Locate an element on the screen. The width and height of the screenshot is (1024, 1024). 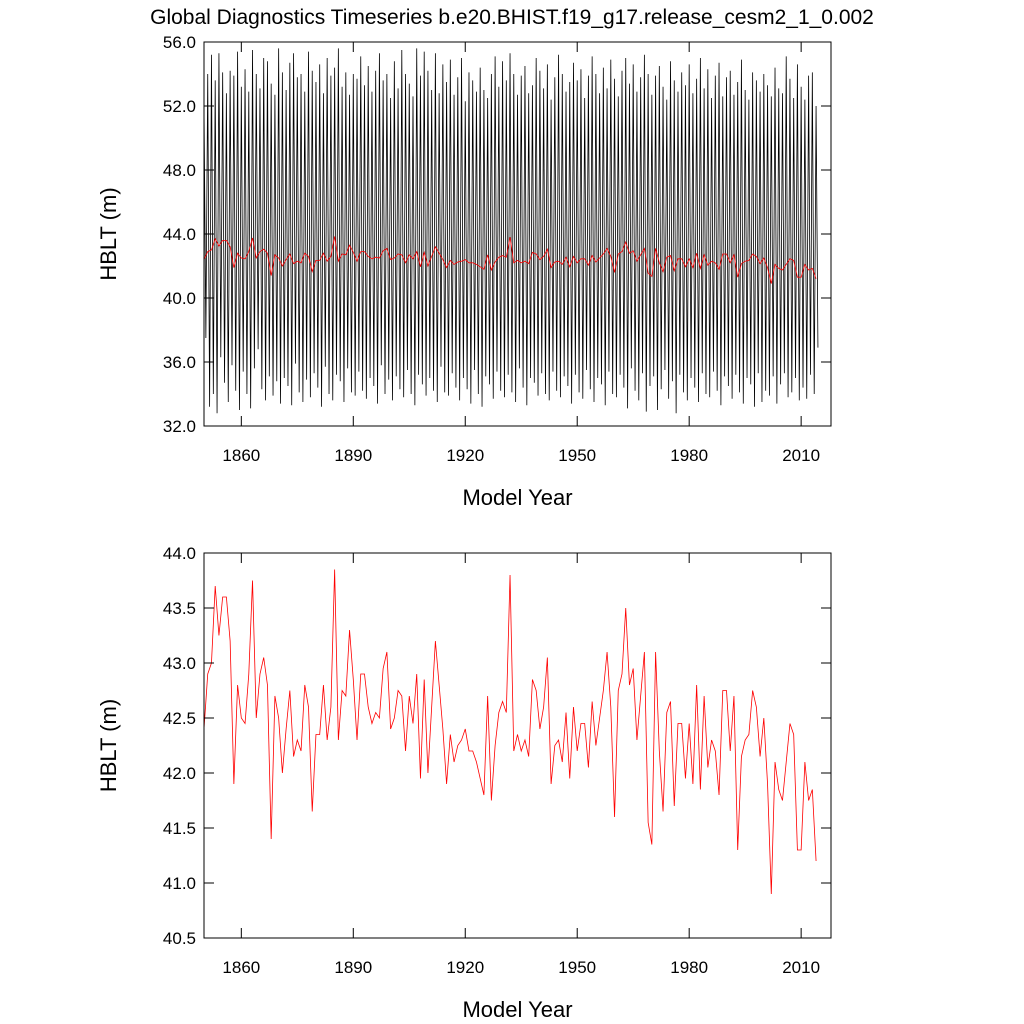
y-tick-label: 42.5 is located at coordinates (179, 718).